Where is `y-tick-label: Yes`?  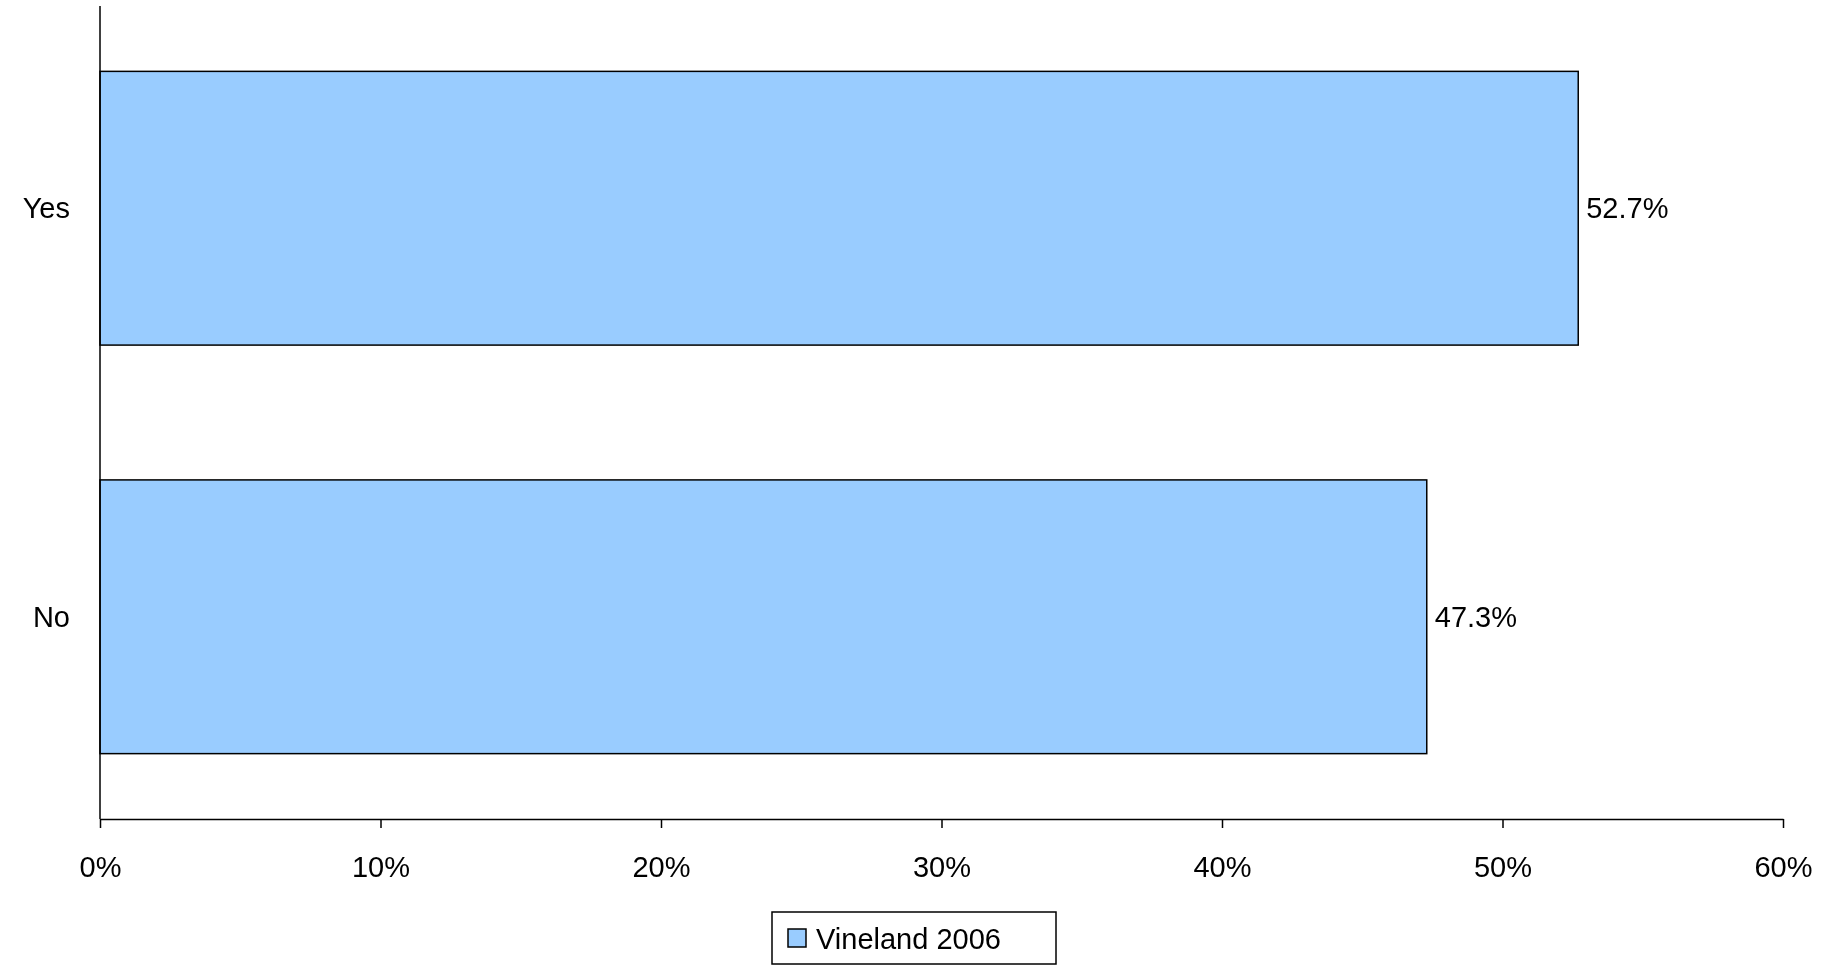 y-tick-label: Yes is located at coordinates (46, 208).